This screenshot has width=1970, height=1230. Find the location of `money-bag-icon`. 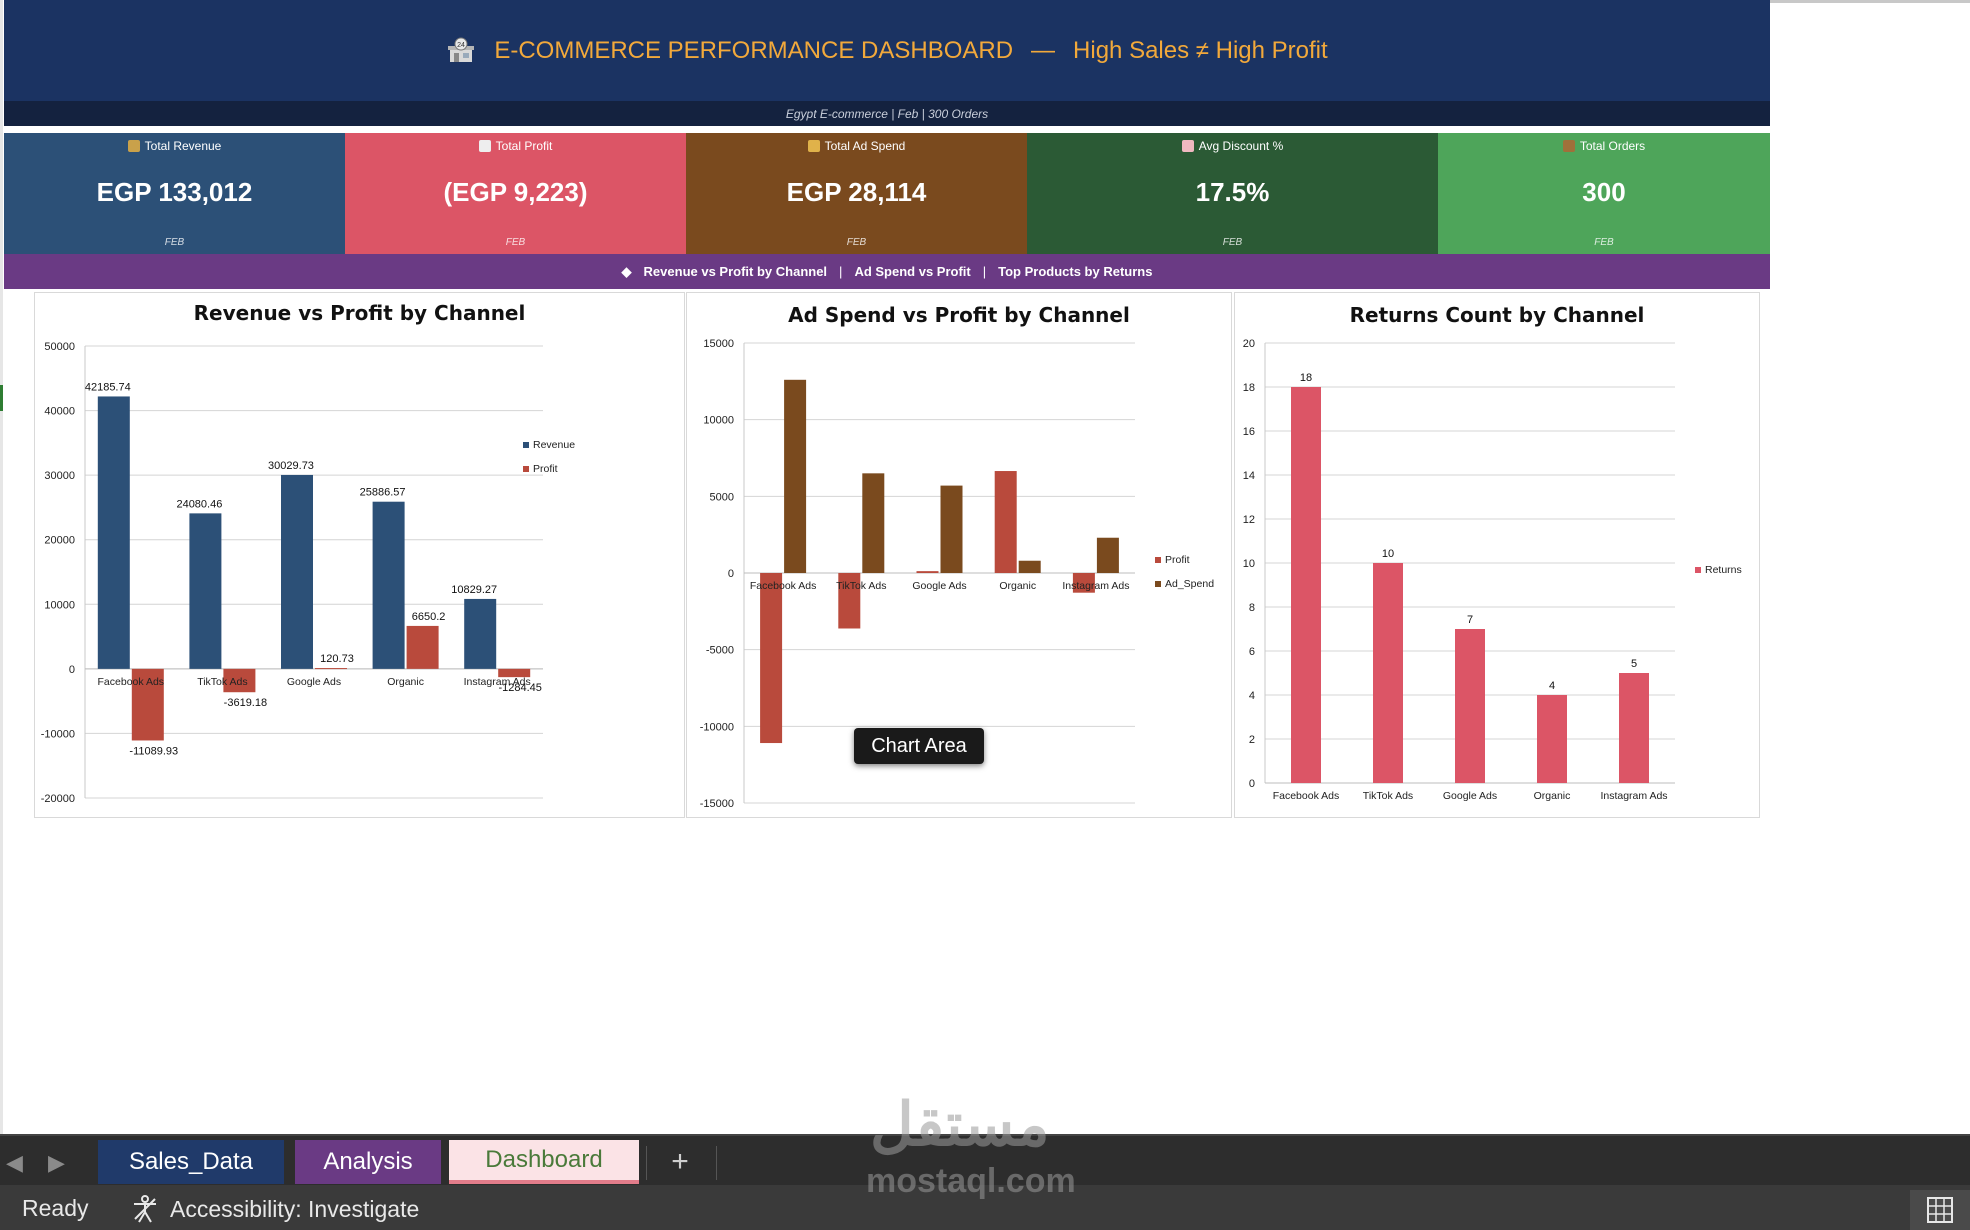

money-bag-icon is located at coordinates (133, 146).